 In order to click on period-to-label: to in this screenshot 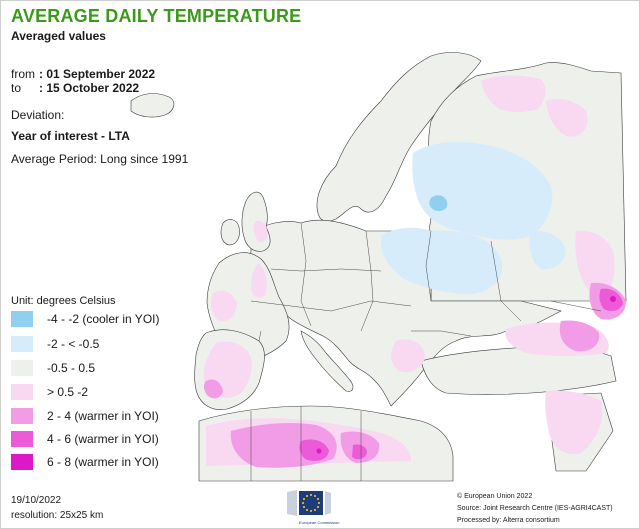, I will do `click(16, 88)`.